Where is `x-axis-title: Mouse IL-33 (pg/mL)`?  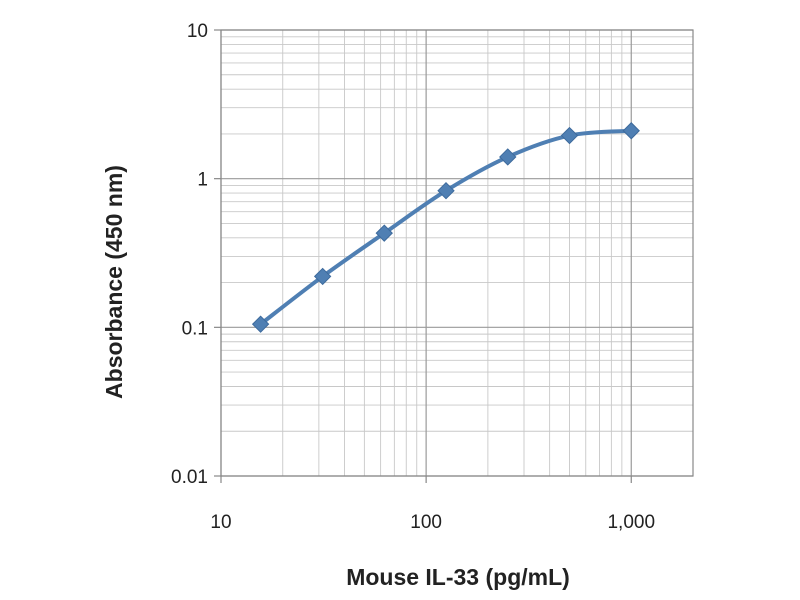 x-axis-title: Mouse IL-33 (pg/mL) is located at coordinates (458, 577).